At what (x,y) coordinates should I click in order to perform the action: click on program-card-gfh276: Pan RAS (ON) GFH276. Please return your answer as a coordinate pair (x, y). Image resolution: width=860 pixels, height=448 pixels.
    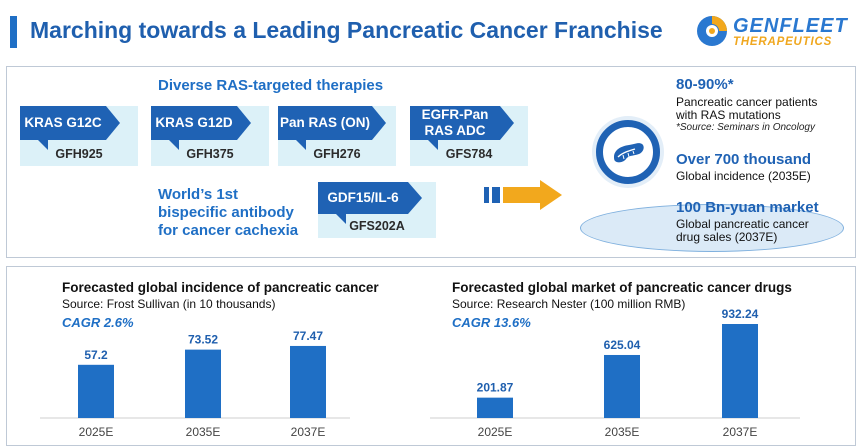
    Looking at the image, I should click on (337, 136).